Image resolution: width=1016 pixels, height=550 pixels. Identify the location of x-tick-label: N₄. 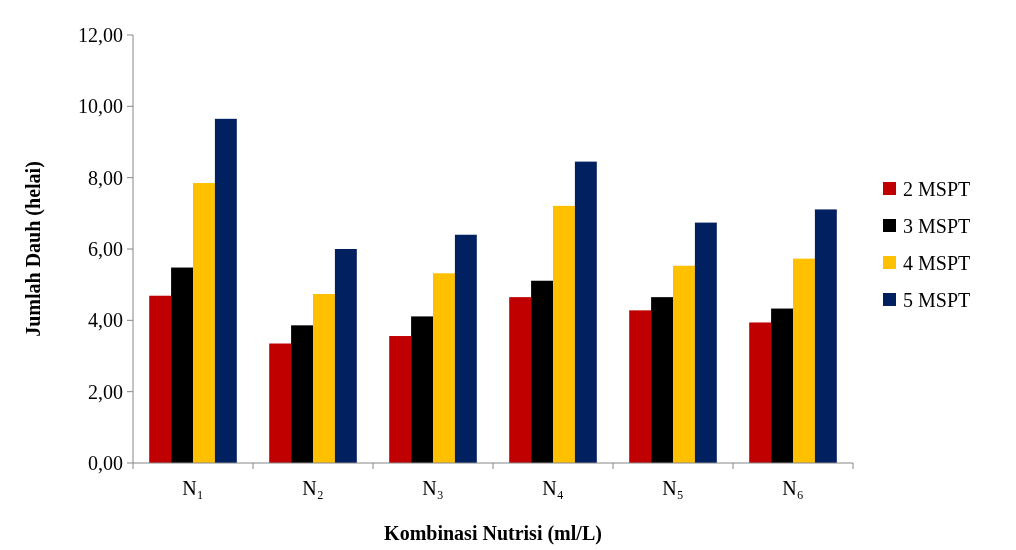
(553, 488).